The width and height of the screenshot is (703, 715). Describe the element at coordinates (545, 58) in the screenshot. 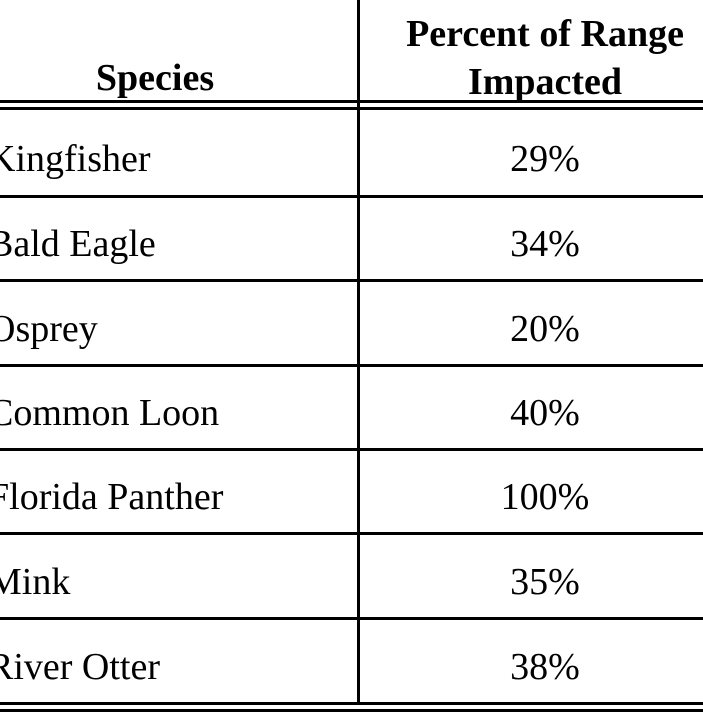

I see `header-cell: Percent of Range Impacted` at that location.